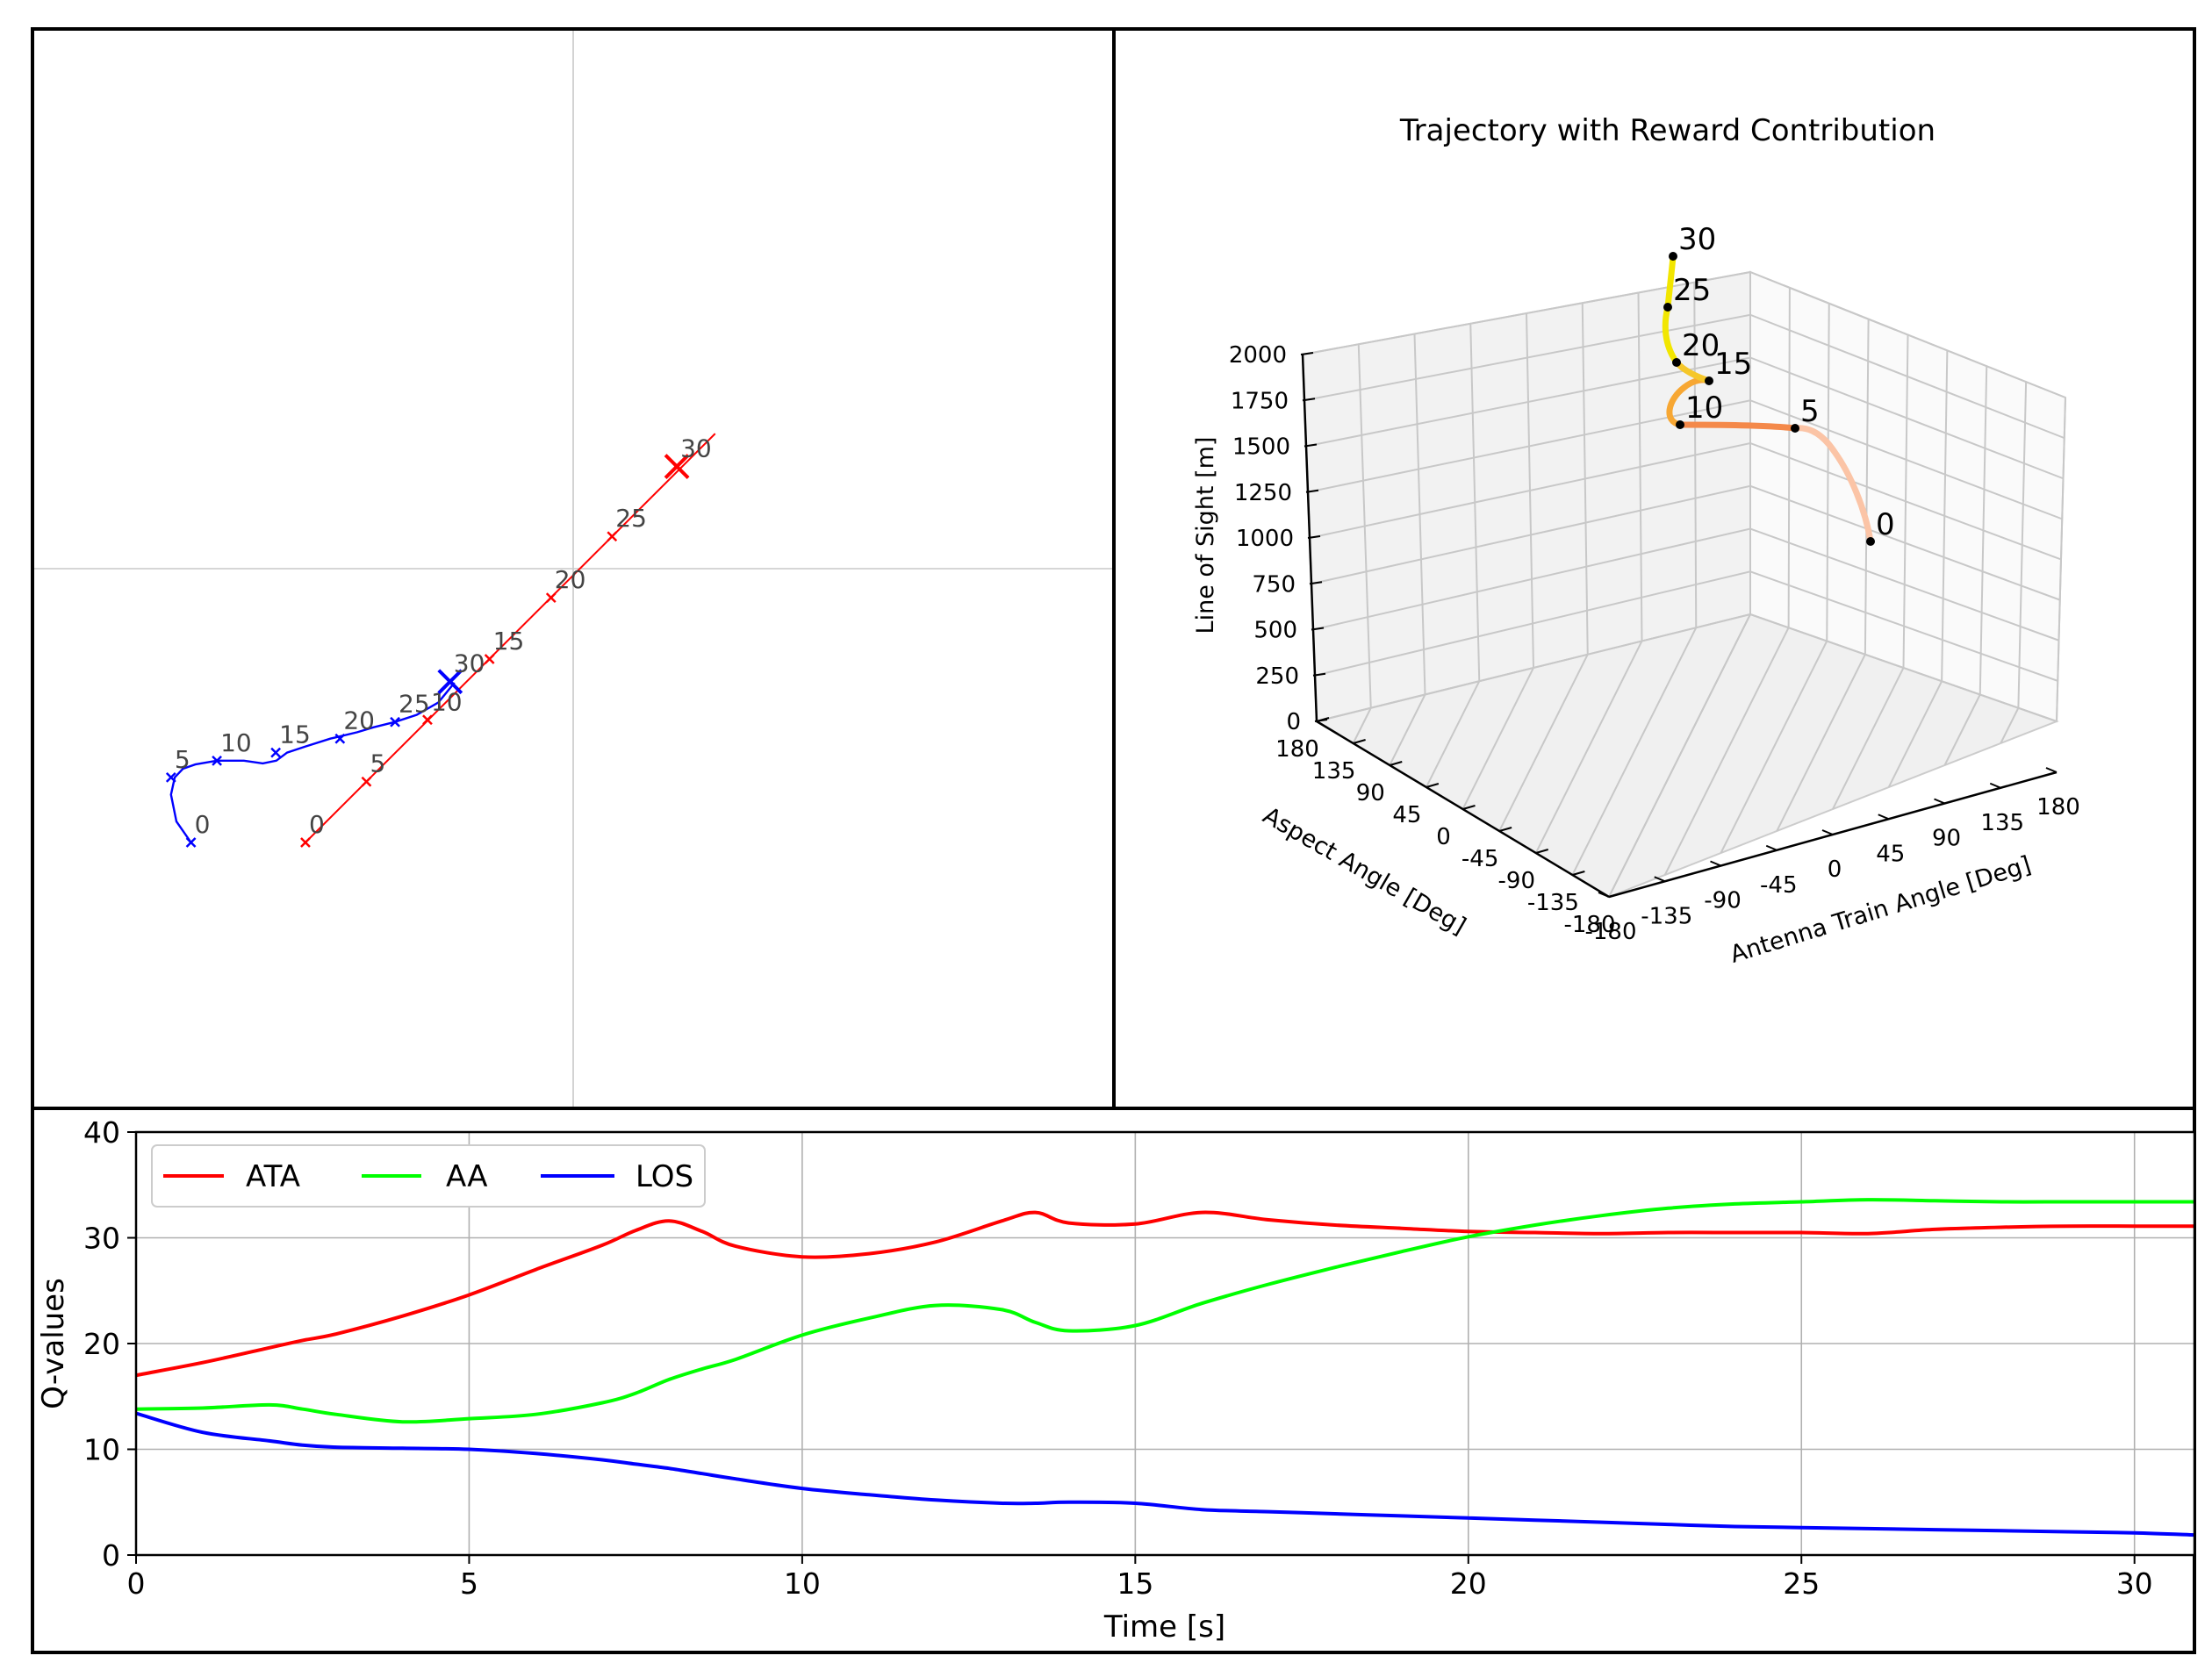 This screenshot has height=1670, width=2212. Describe the element at coordinates (1553, 903) in the screenshot. I see `y-tick-label: -135` at that location.